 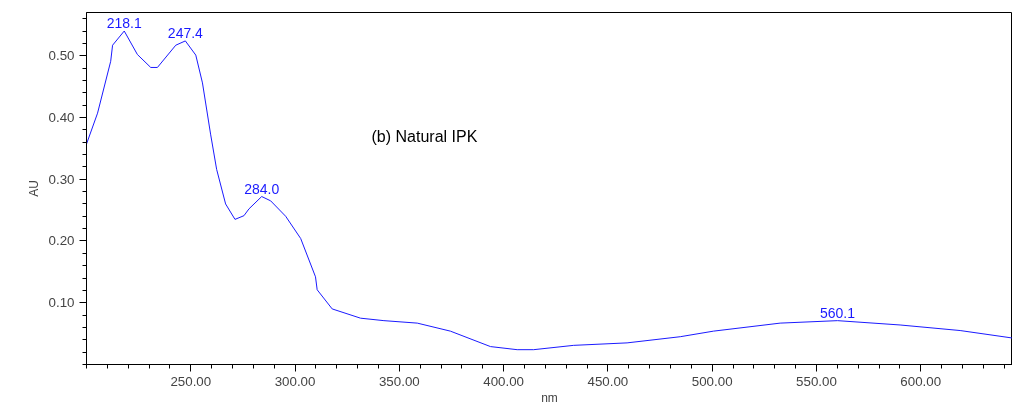 I want to click on x-tick-label: 300.00, so click(x=295, y=381).